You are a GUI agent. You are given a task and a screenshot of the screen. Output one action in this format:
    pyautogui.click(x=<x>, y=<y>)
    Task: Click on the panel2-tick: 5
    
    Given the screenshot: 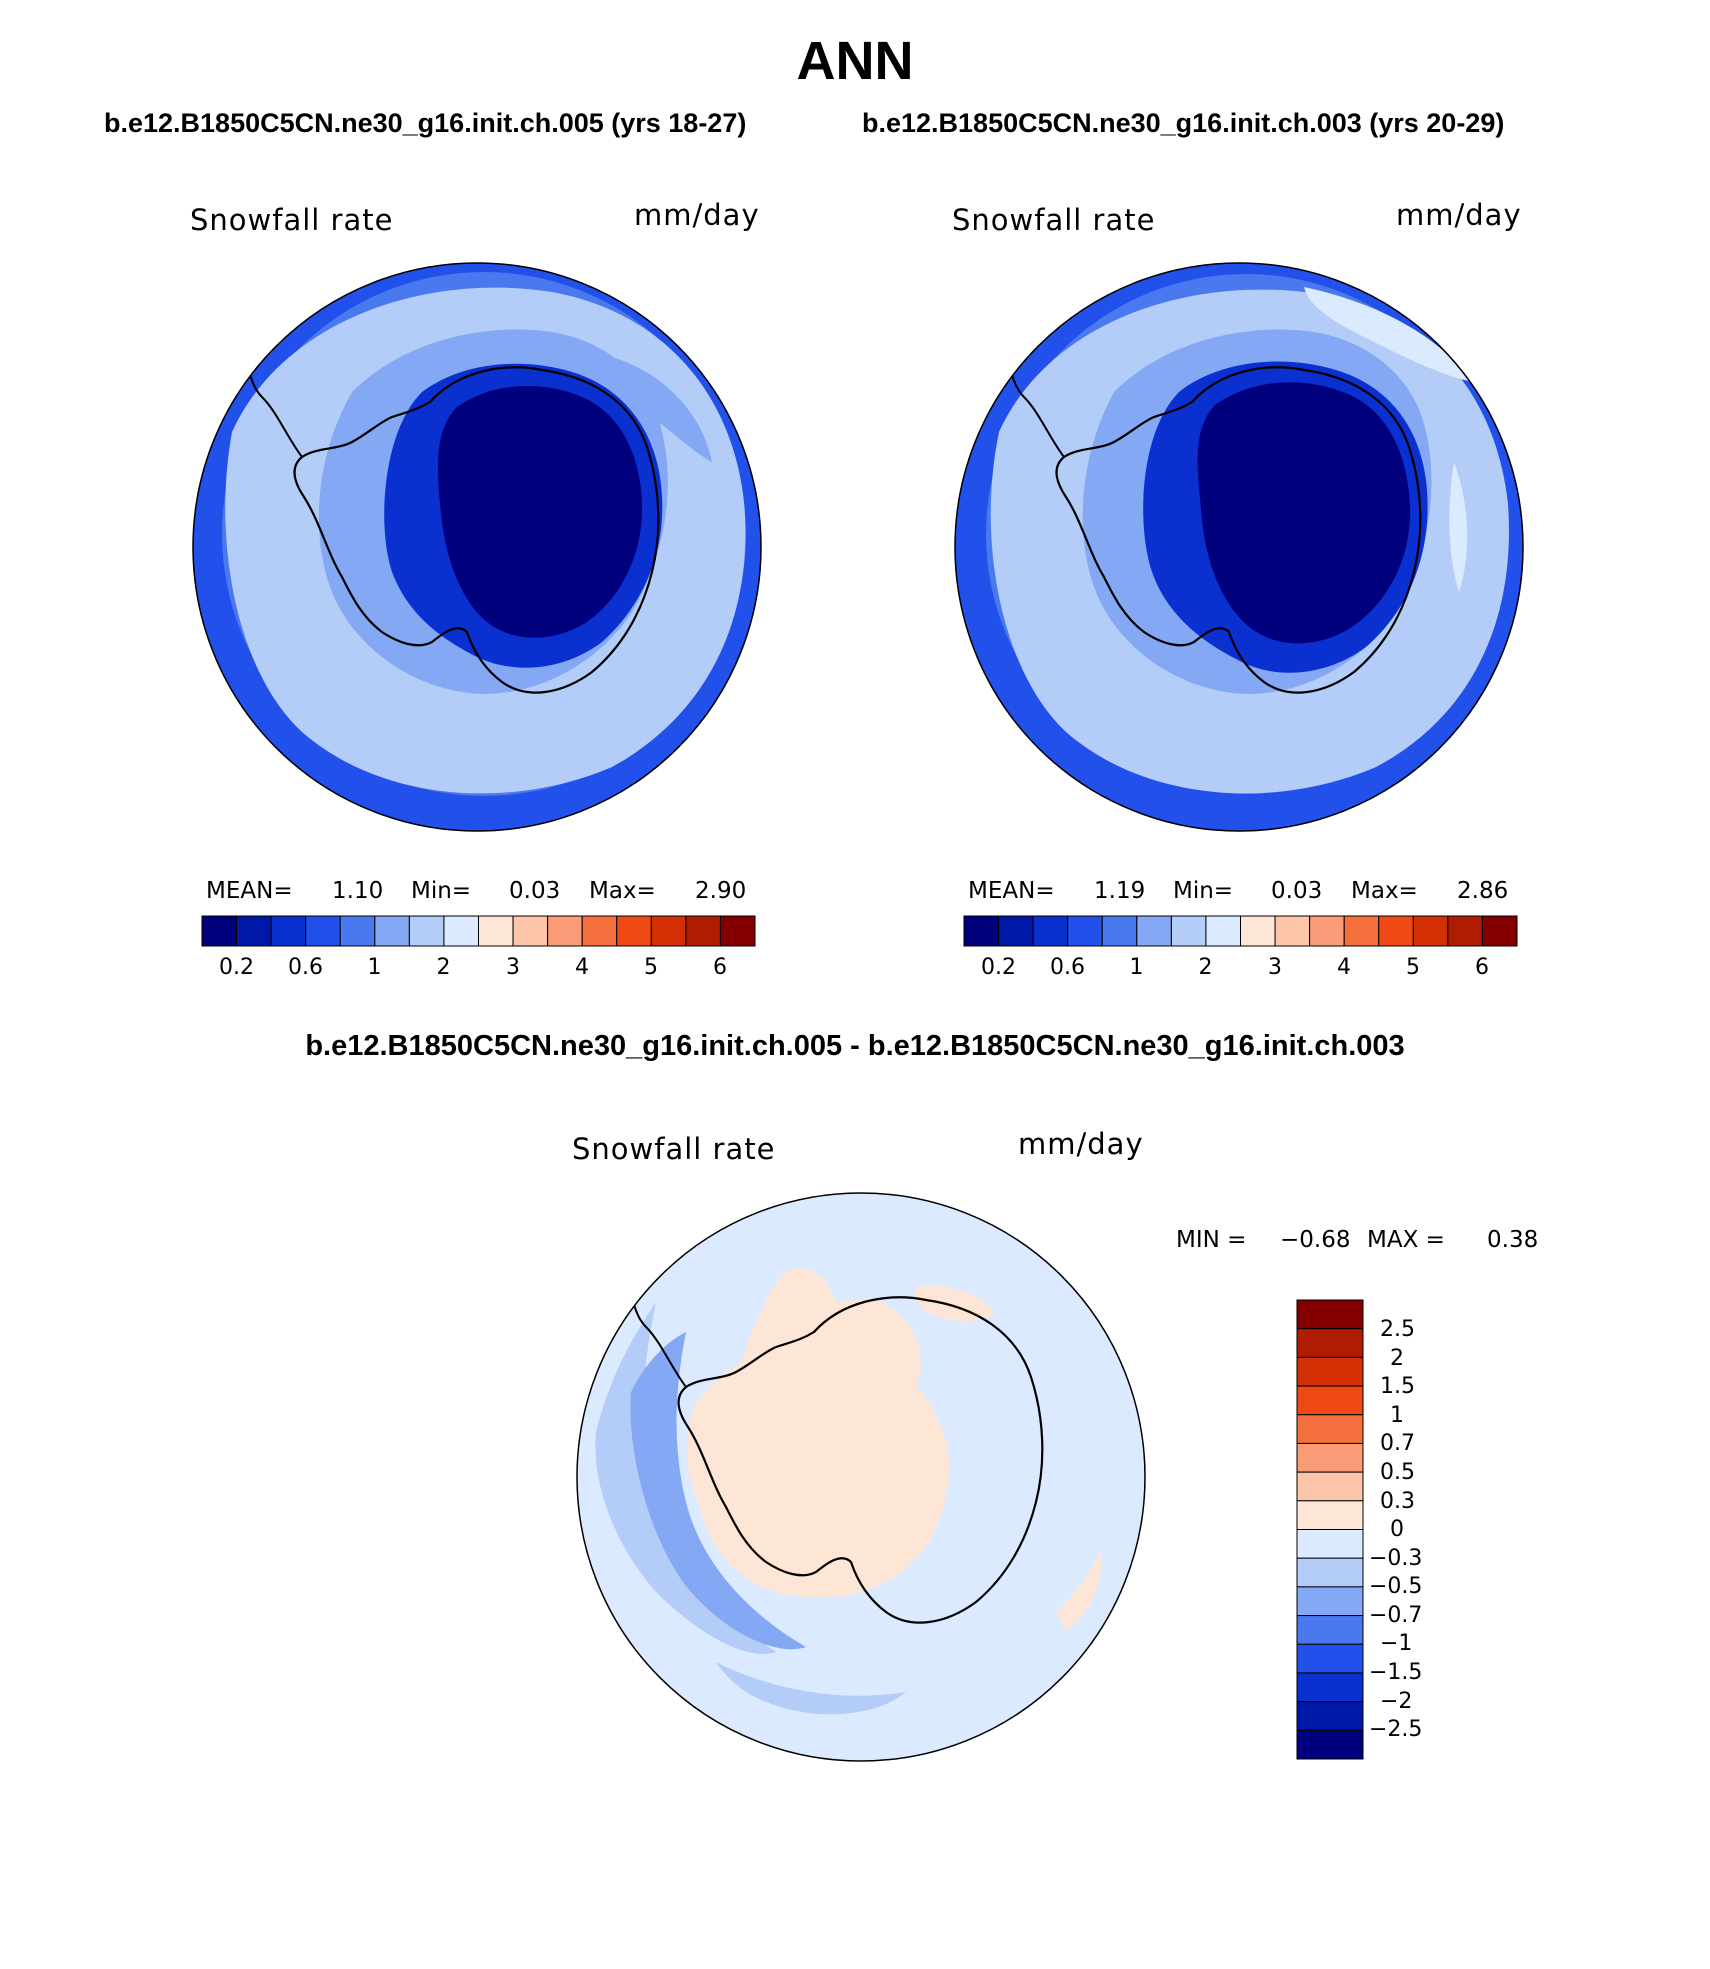 What is the action you would take?
    pyautogui.click(x=1413, y=967)
    